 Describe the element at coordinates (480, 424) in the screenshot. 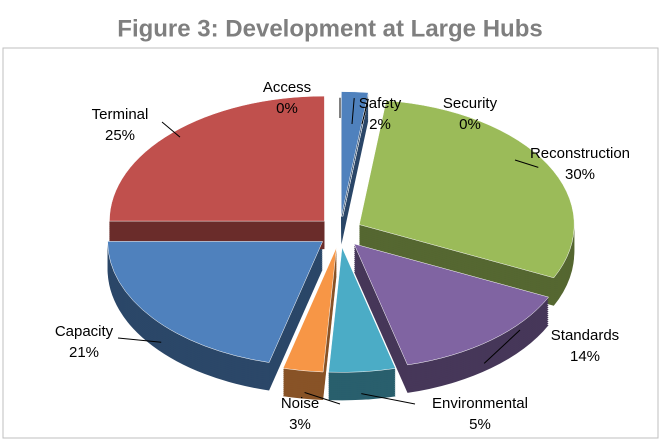

I see `value-label: 5%` at that location.